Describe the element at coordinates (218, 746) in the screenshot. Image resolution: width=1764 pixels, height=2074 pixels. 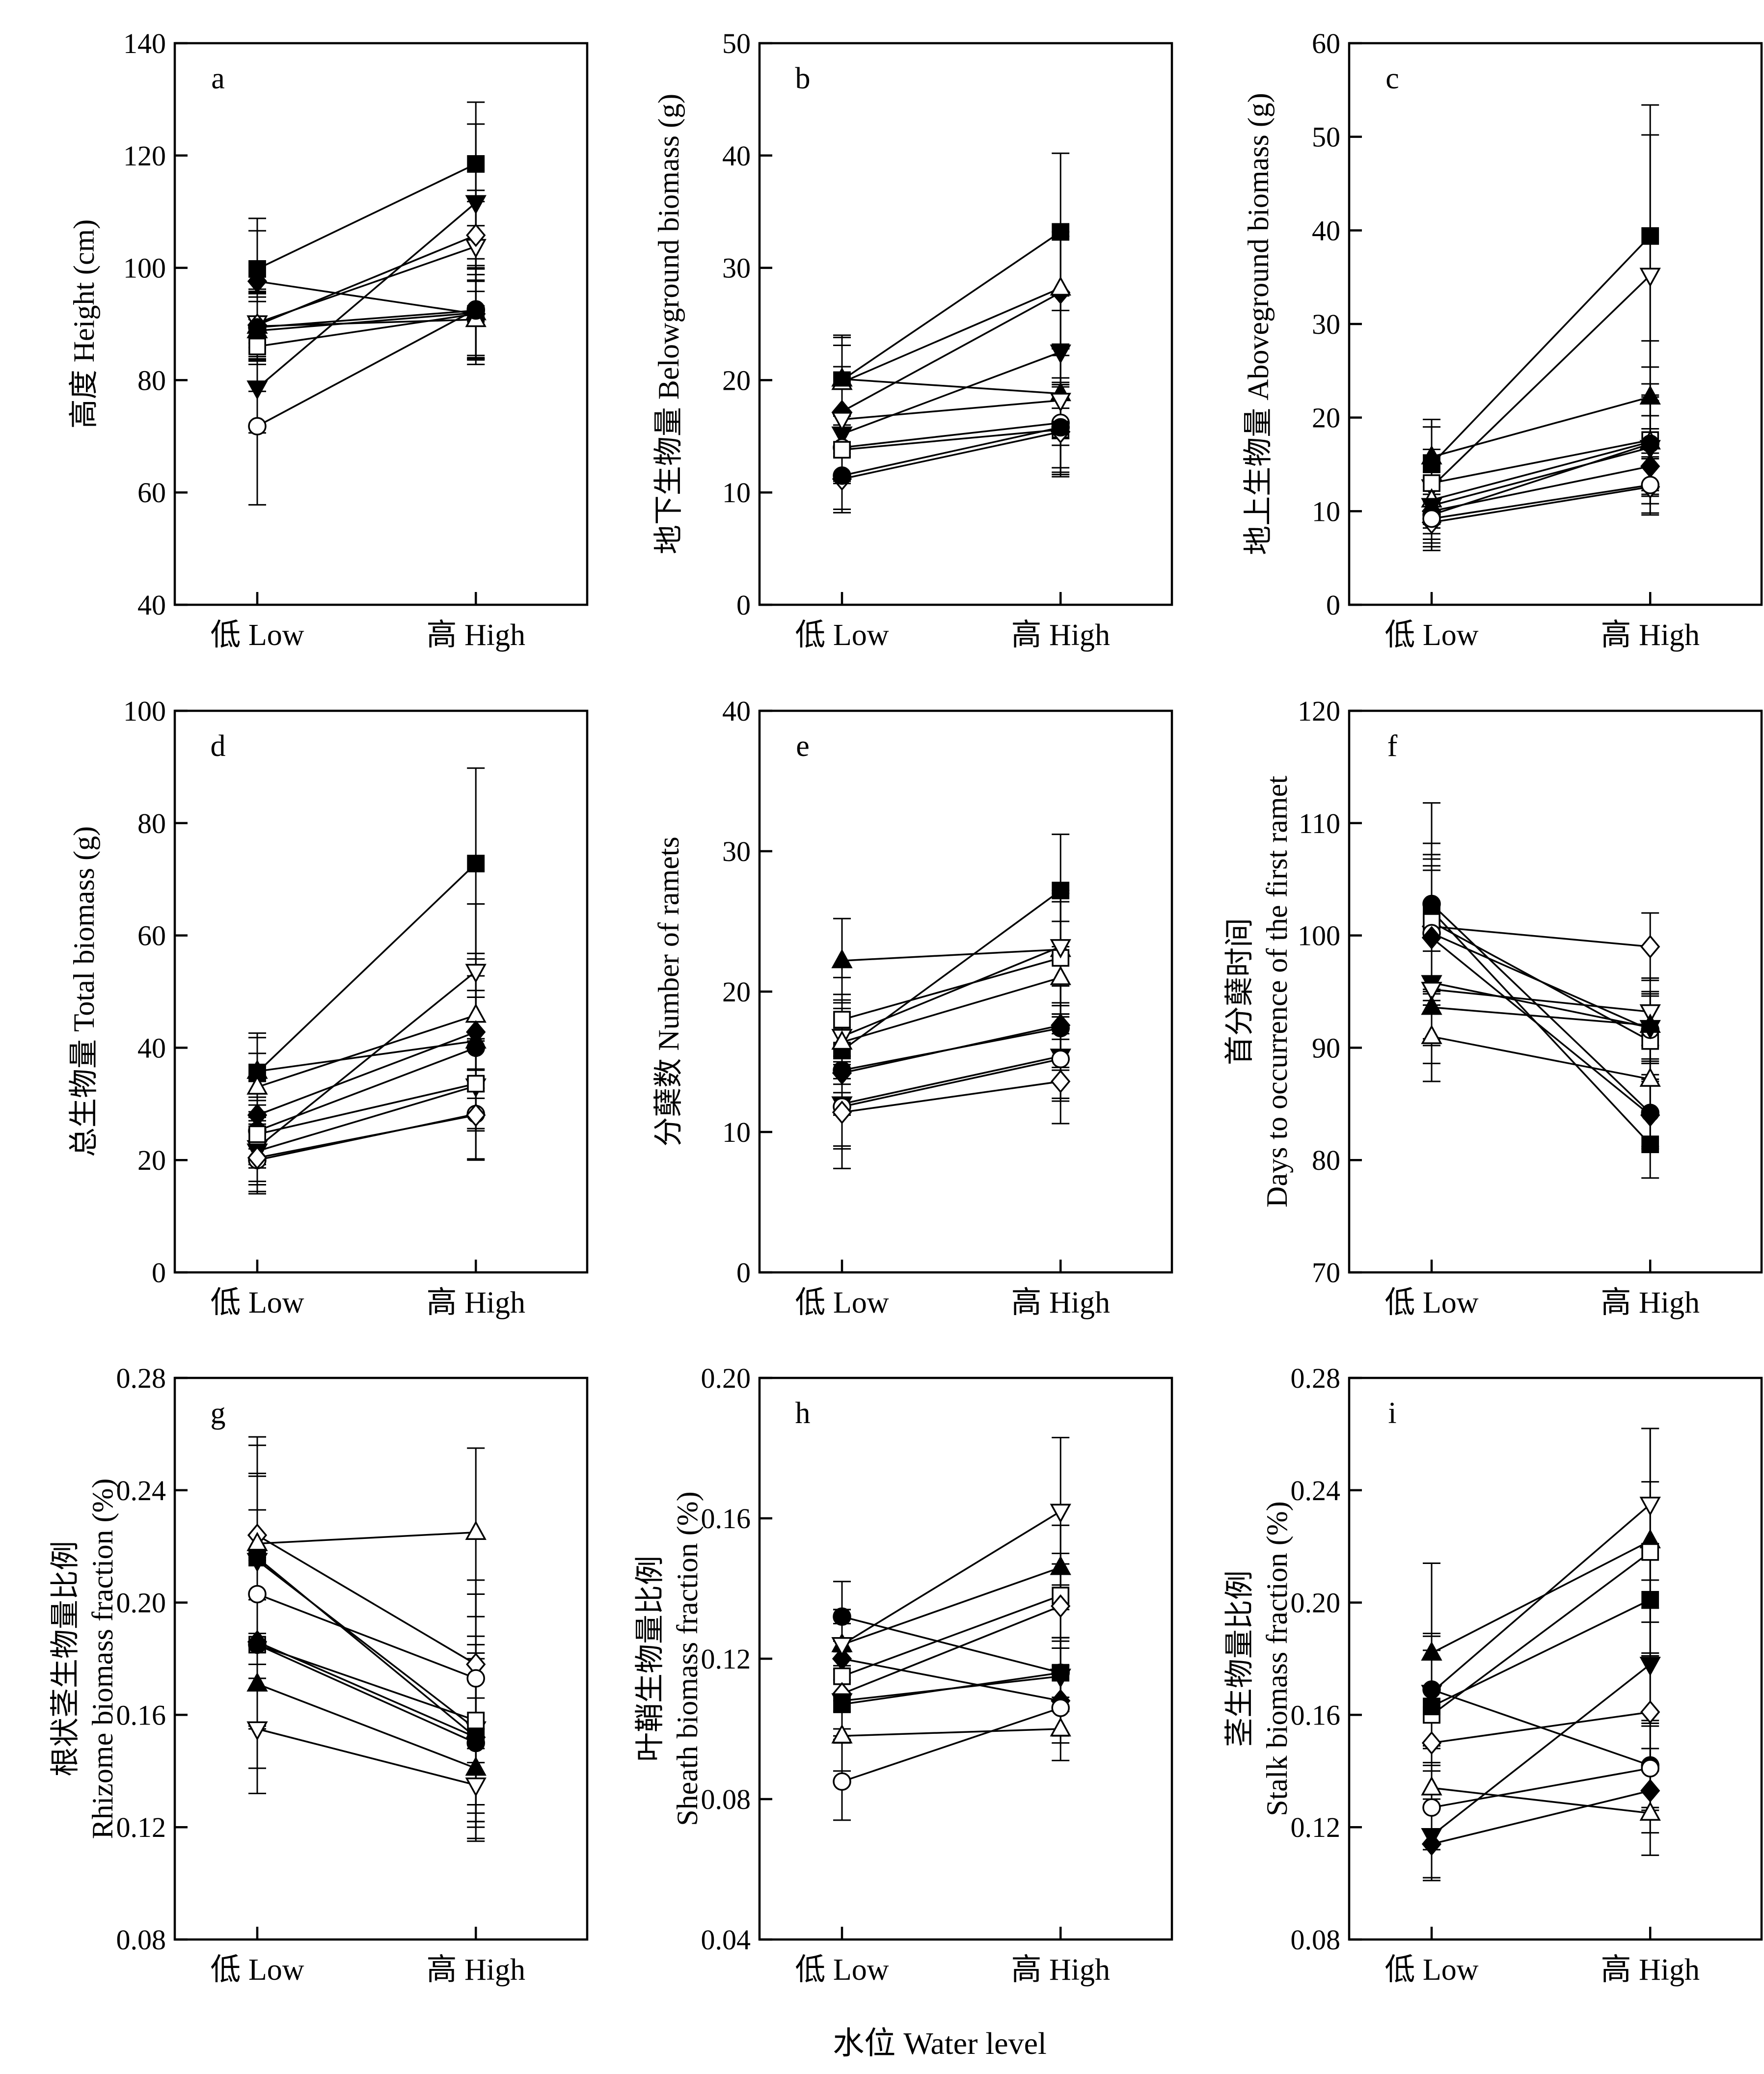
I see `panel-d-letter: d` at that location.